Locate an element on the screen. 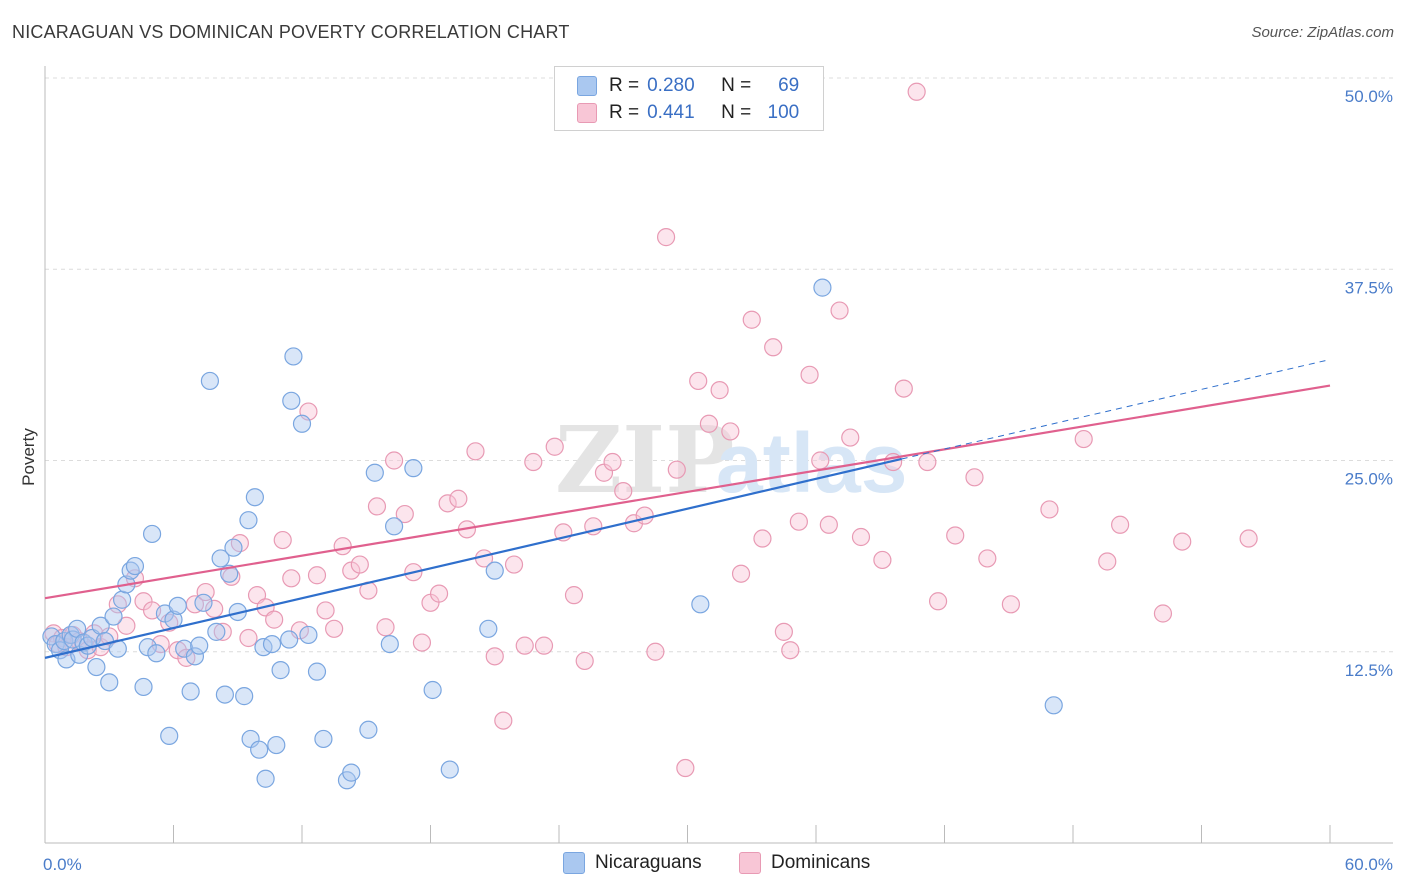  series-legend: Nicaraguans Dominicans is located at coordinates (703, 865).